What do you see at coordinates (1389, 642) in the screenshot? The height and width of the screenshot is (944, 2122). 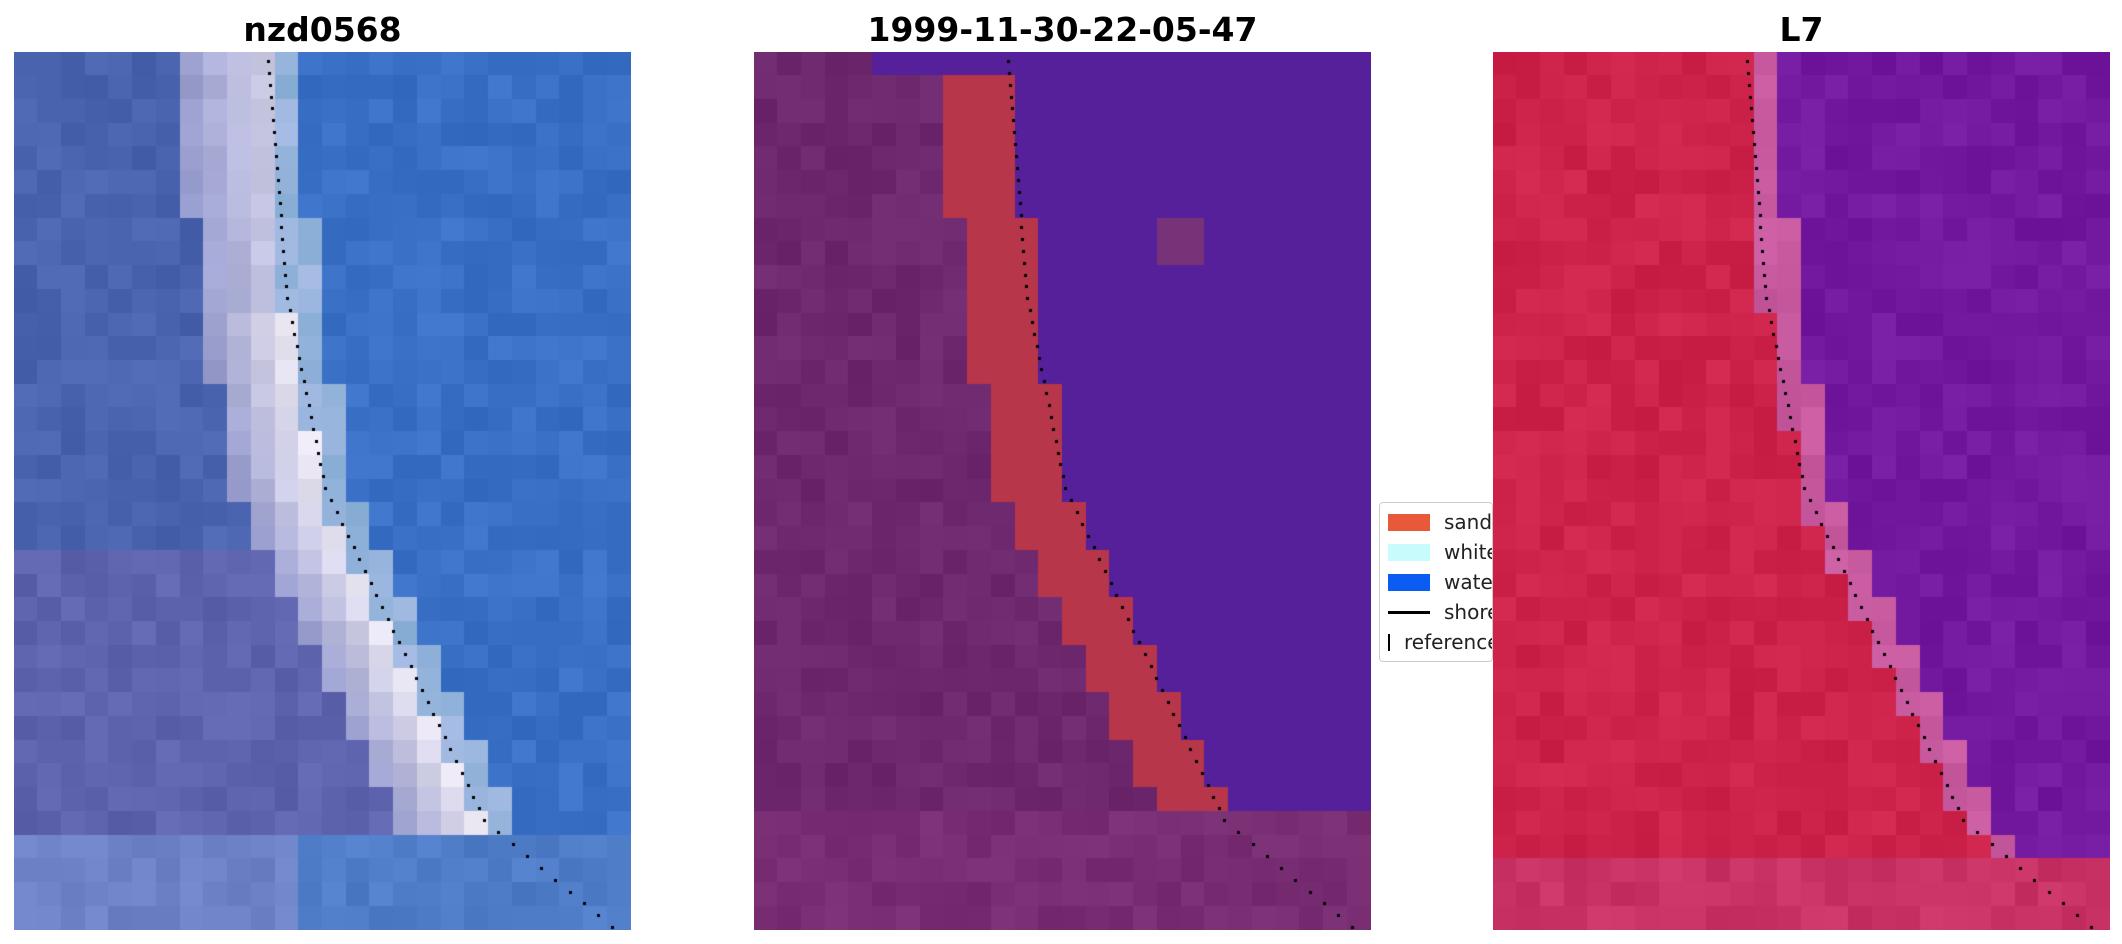 I see `reference-buffer-swatch` at bounding box center [1389, 642].